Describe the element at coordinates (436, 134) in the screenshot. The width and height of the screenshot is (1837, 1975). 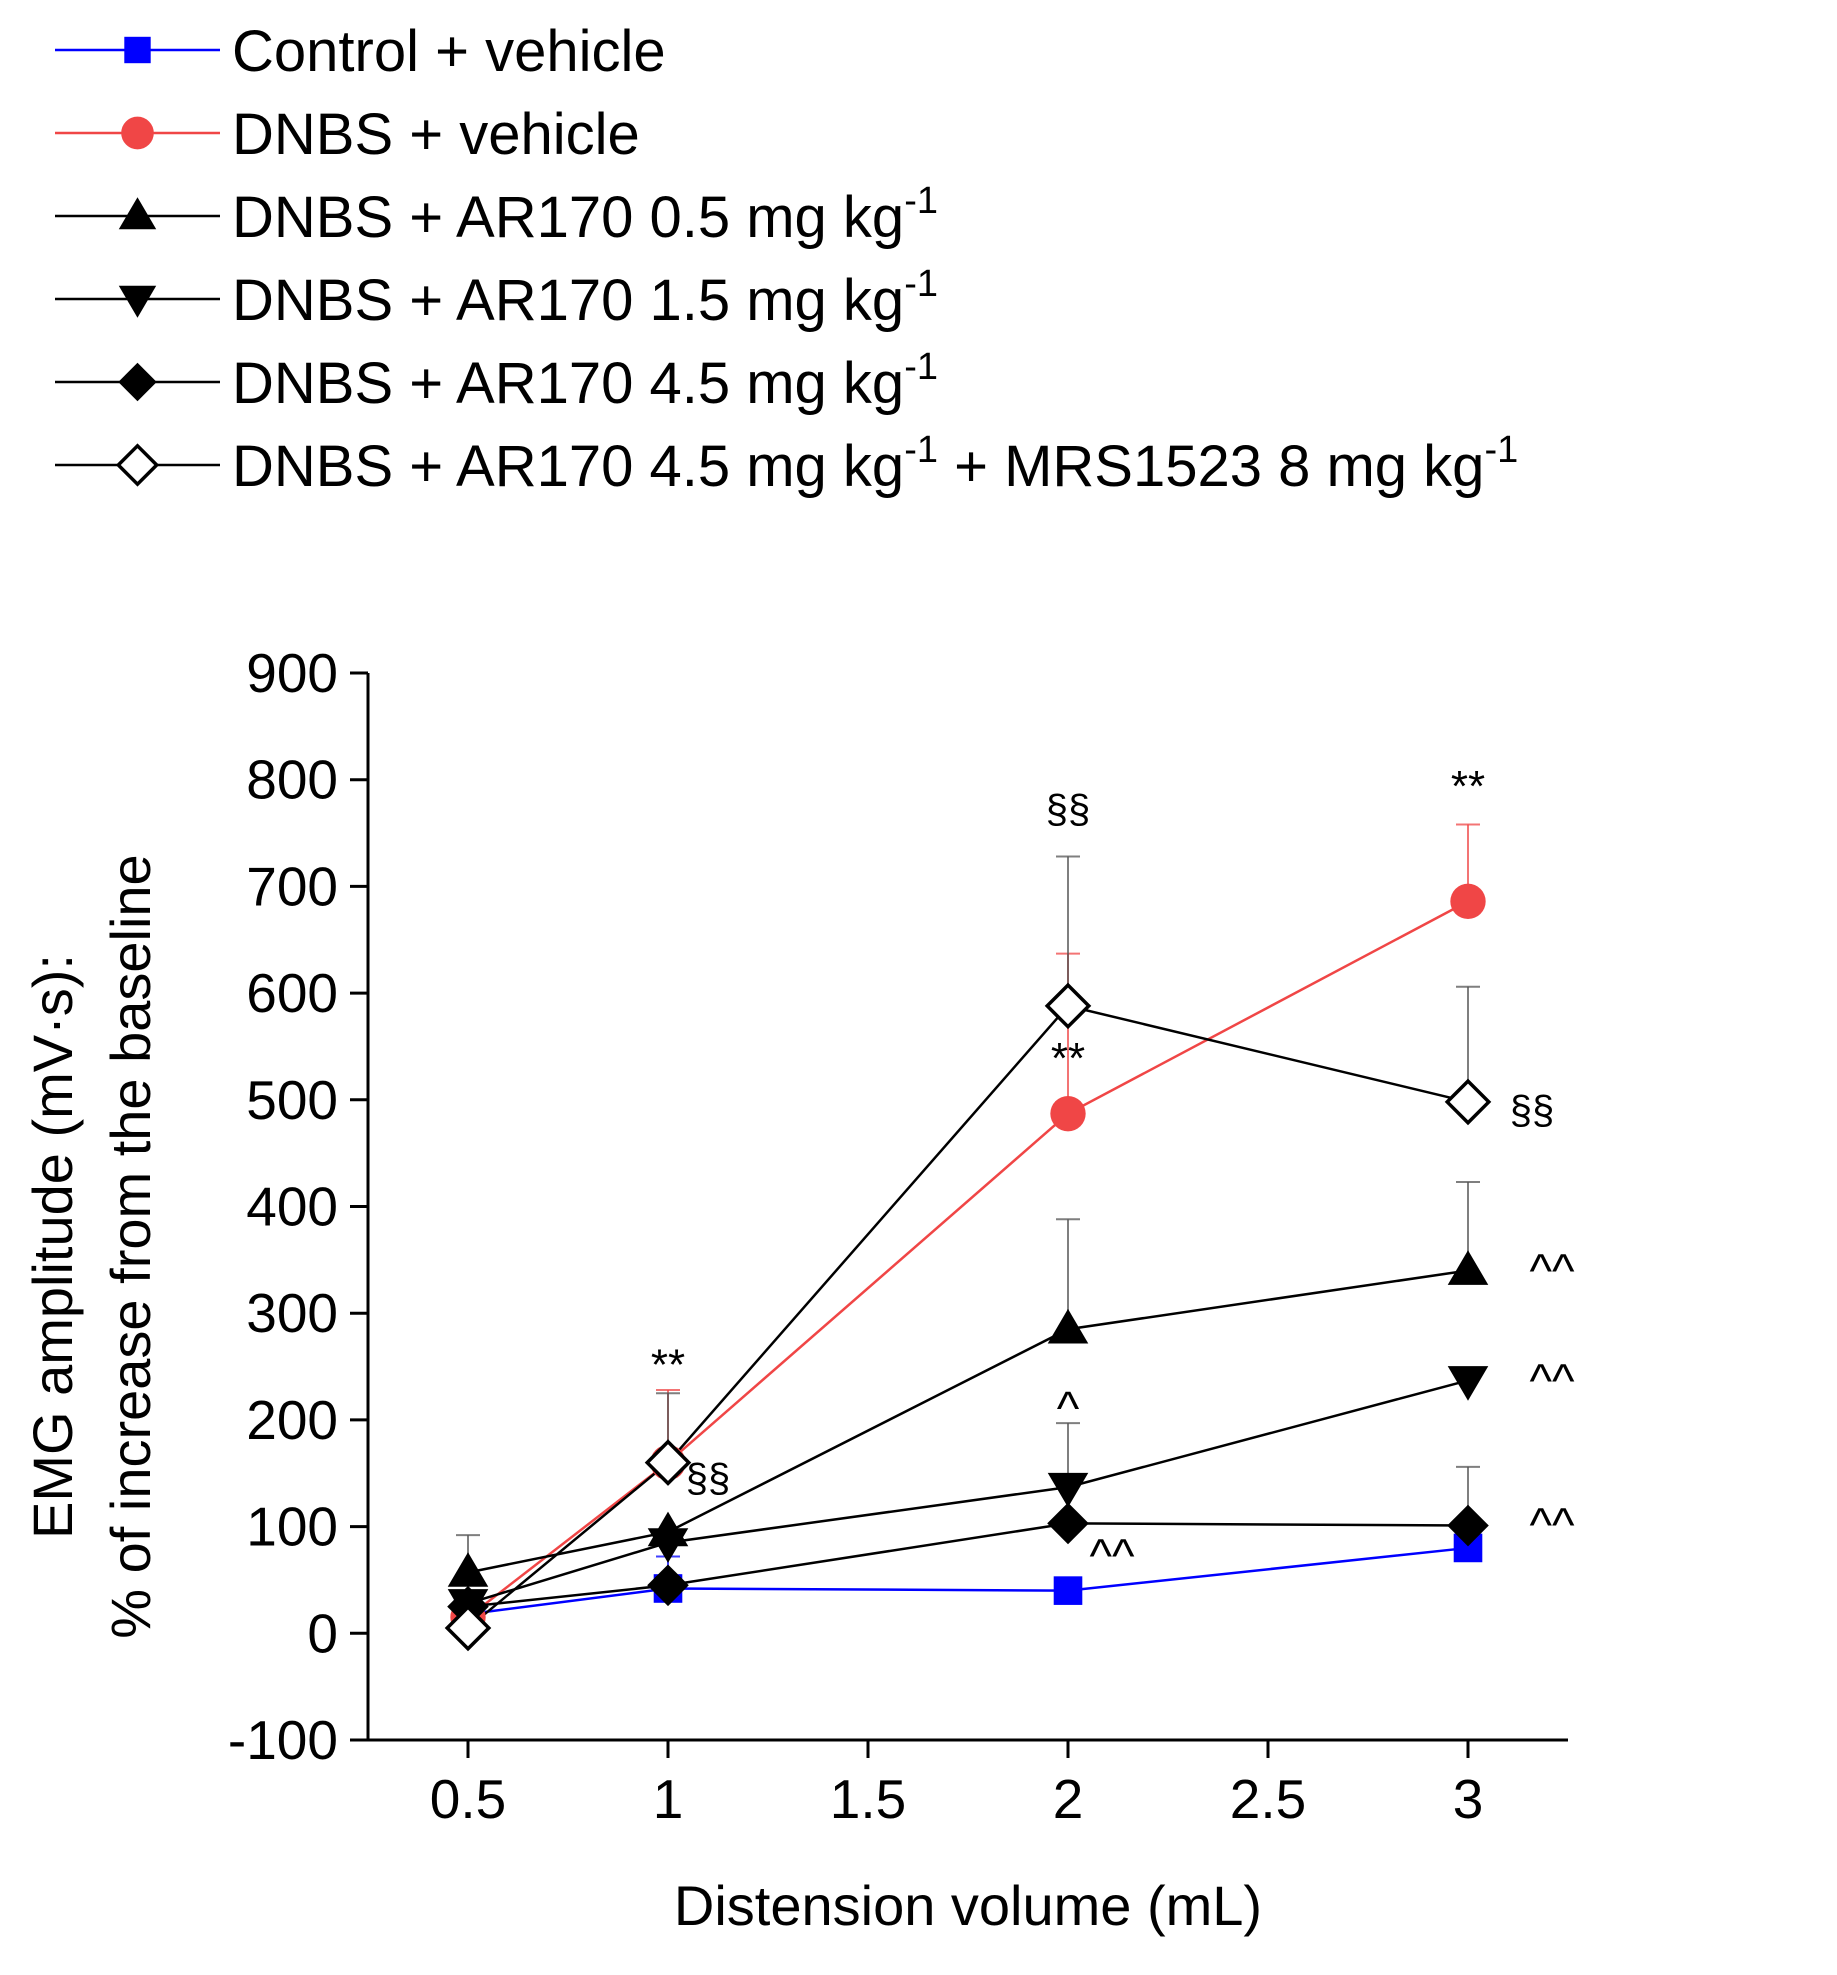
I see `legend-label: DNBS + vehicle` at that location.